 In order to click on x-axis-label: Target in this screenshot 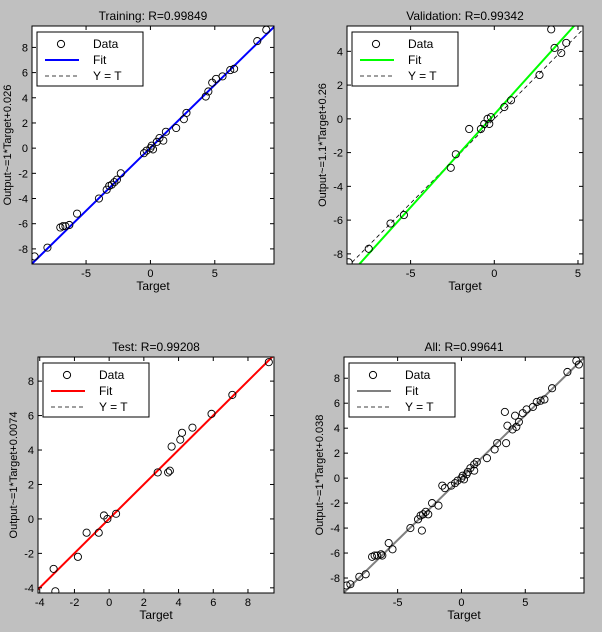, I will do `click(153, 286)`.